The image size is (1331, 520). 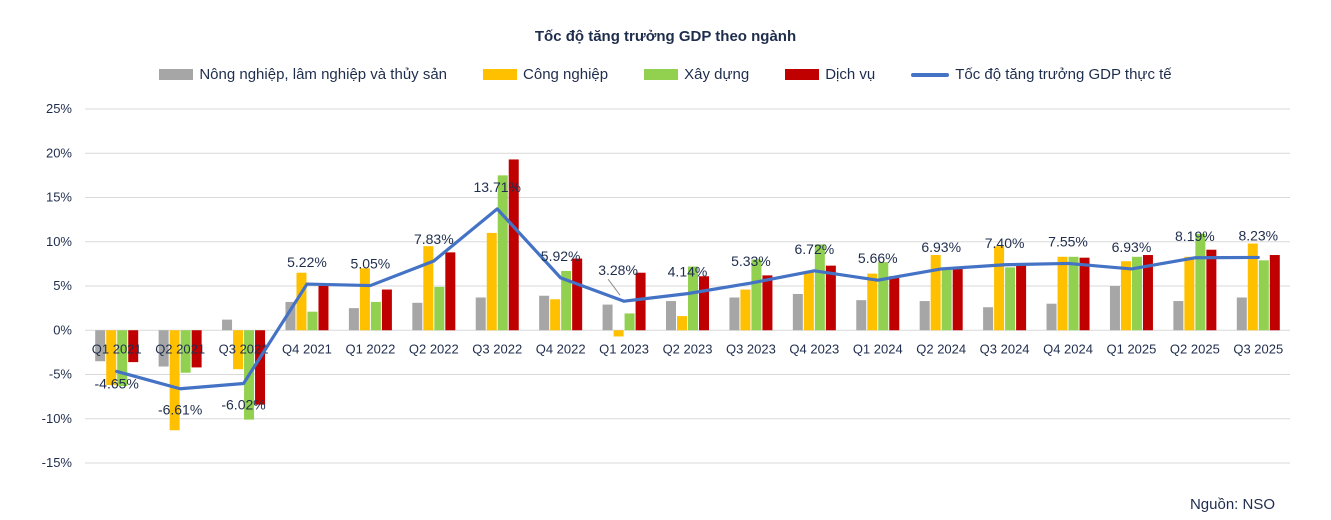 What do you see at coordinates (497, 348) in the screenshot?
I see `x-tick-label: Q3 2022` at bounding box center [497, 348].